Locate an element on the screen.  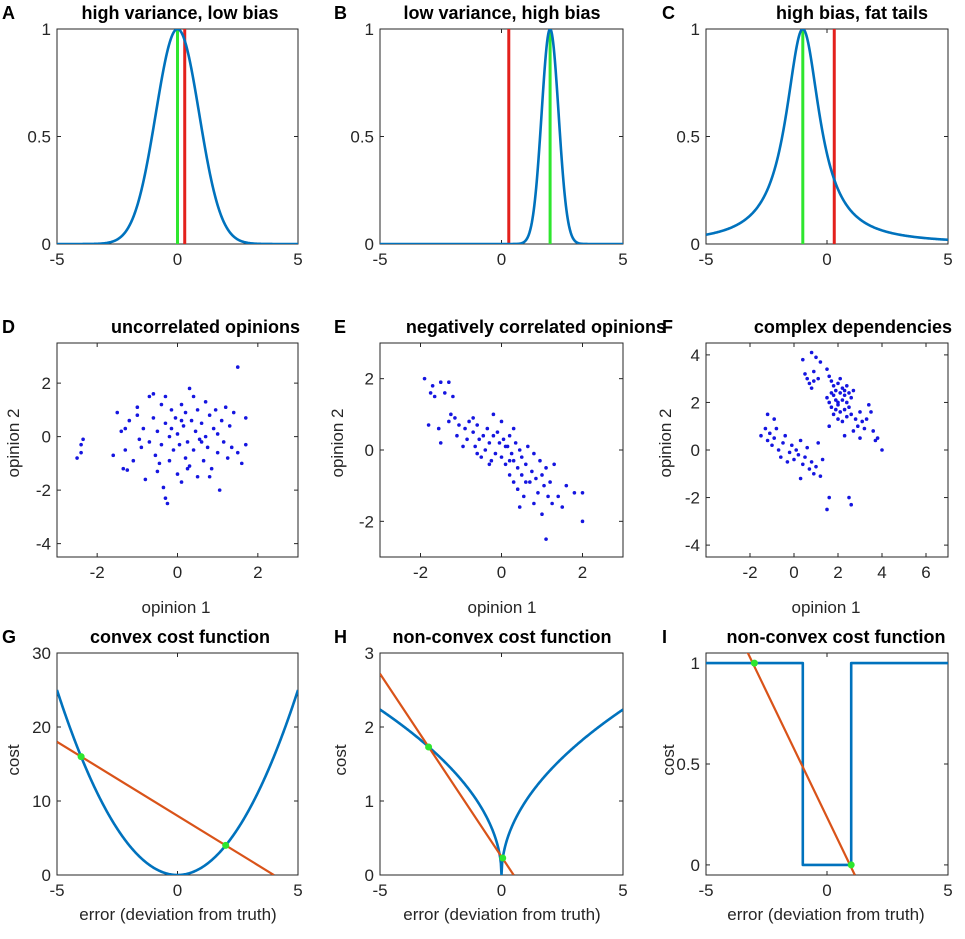
panel-B-blue-curve is located at coordinates (501, 136).